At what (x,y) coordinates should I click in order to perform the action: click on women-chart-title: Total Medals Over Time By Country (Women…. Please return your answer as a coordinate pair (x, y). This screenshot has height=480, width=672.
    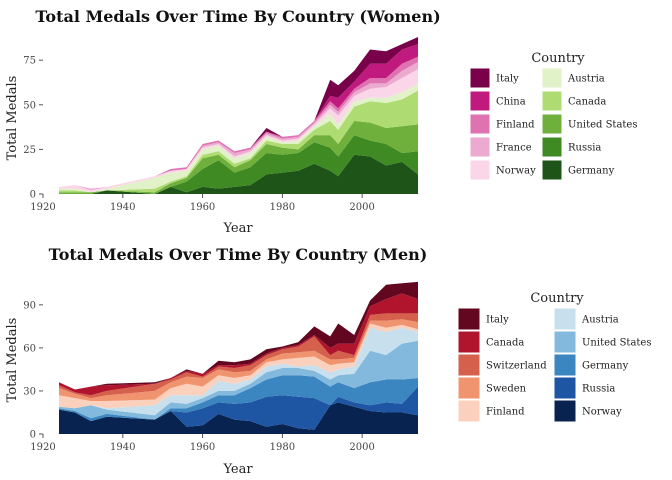
    Looking at the image, I should click on (237, 16).